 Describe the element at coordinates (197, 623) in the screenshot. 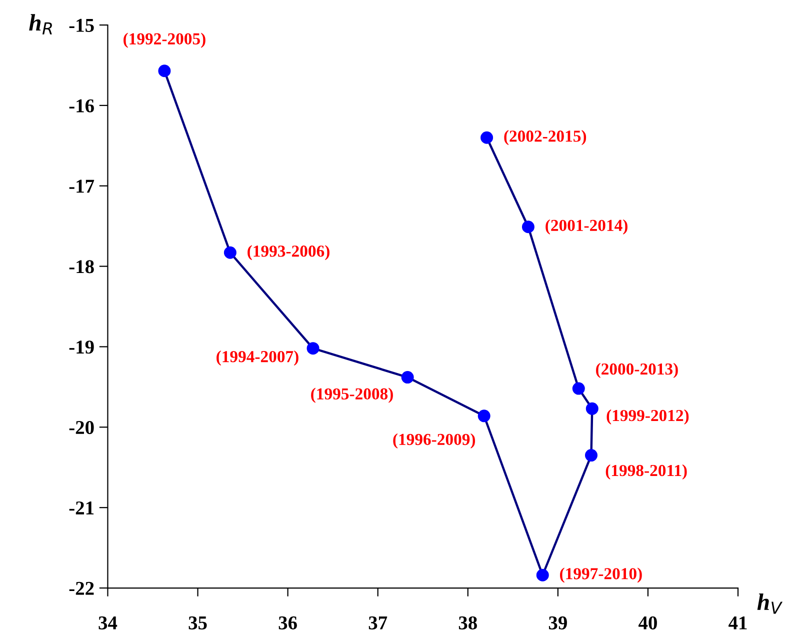

I see `x-tick-label: 35` at that location.